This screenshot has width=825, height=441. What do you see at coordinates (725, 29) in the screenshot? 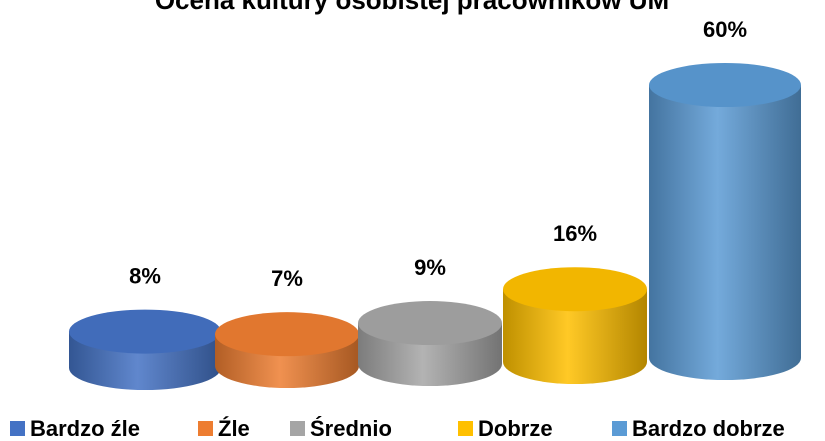
I see `data-label: 60%` at bounding box center [725, 29].